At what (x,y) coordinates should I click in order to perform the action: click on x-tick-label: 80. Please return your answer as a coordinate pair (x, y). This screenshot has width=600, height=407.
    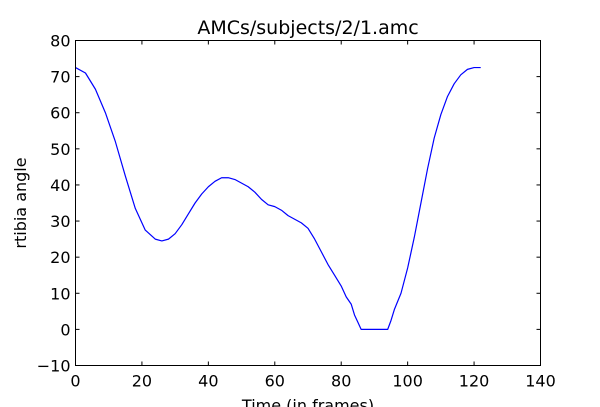
    Looking at the image, I should click on (341, 381).